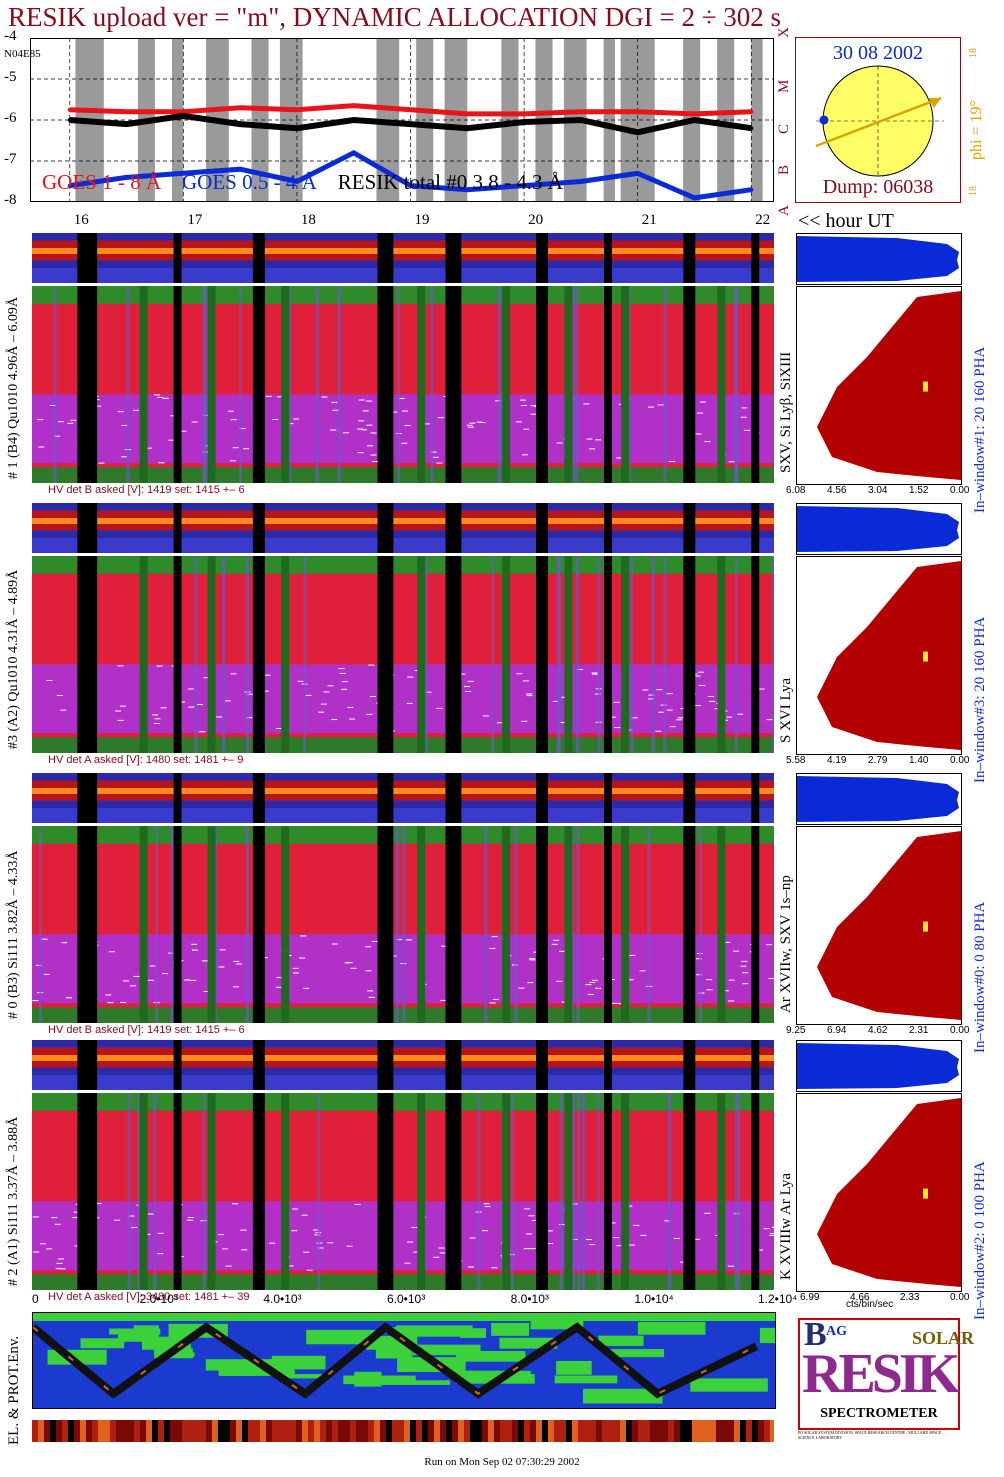 Image resolution: width=1004 pixels, height=1477 pixels. Describe the element at coordinates (403, 1065) in the screenshot. I see `small-spectrum-svg` at that location.